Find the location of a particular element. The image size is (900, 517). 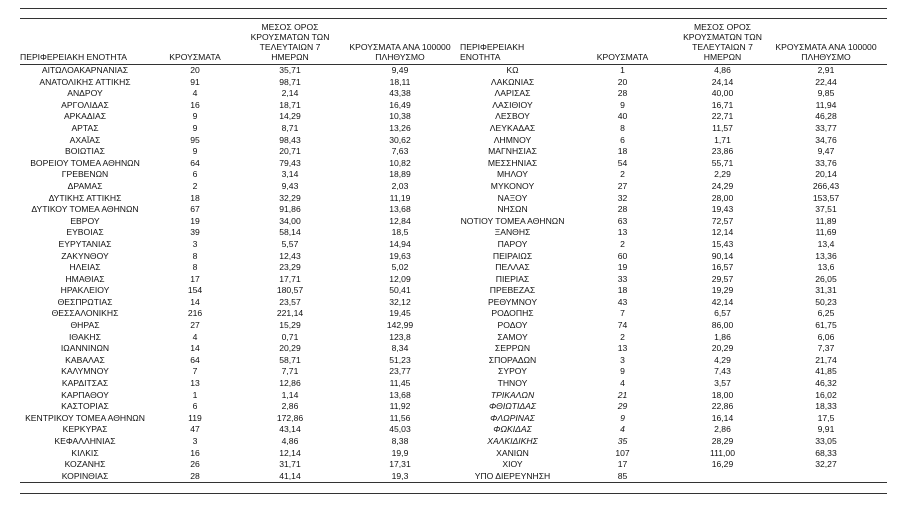

header-cell: ΚΡΟΥΣΜΑΤΑ ΑΝΑ 100000 ΠΛΗΘΥΣΜΟ is located at coordinates (400, 43).